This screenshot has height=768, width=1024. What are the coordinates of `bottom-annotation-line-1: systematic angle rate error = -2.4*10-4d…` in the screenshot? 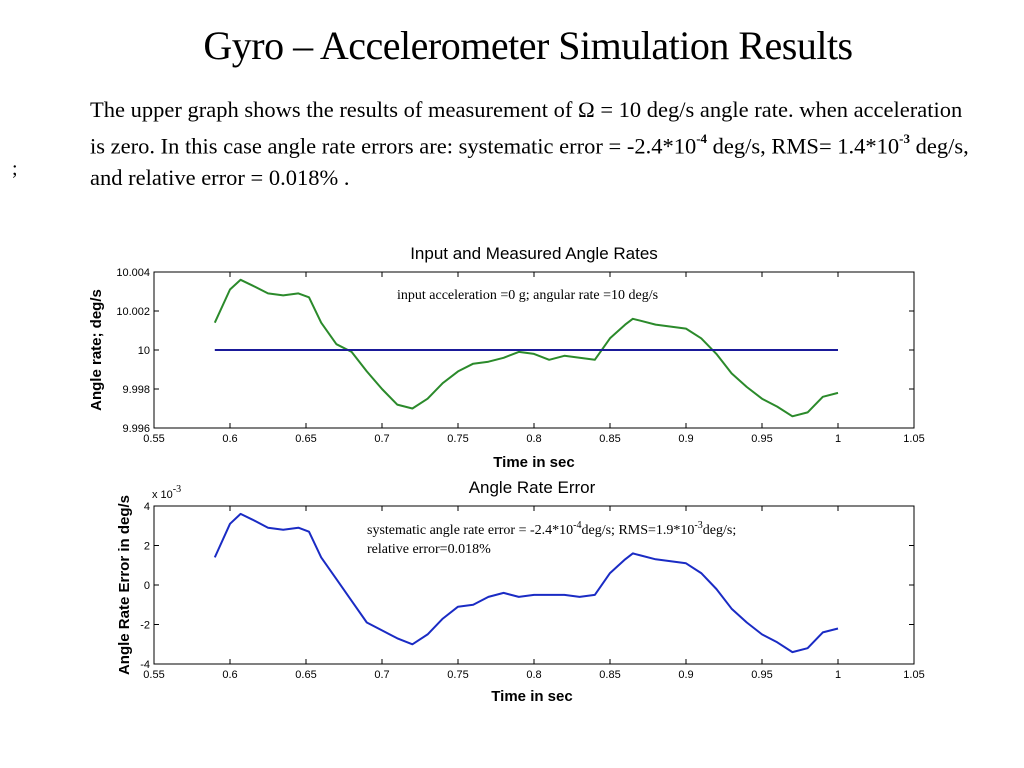 It's located at (551, 529).